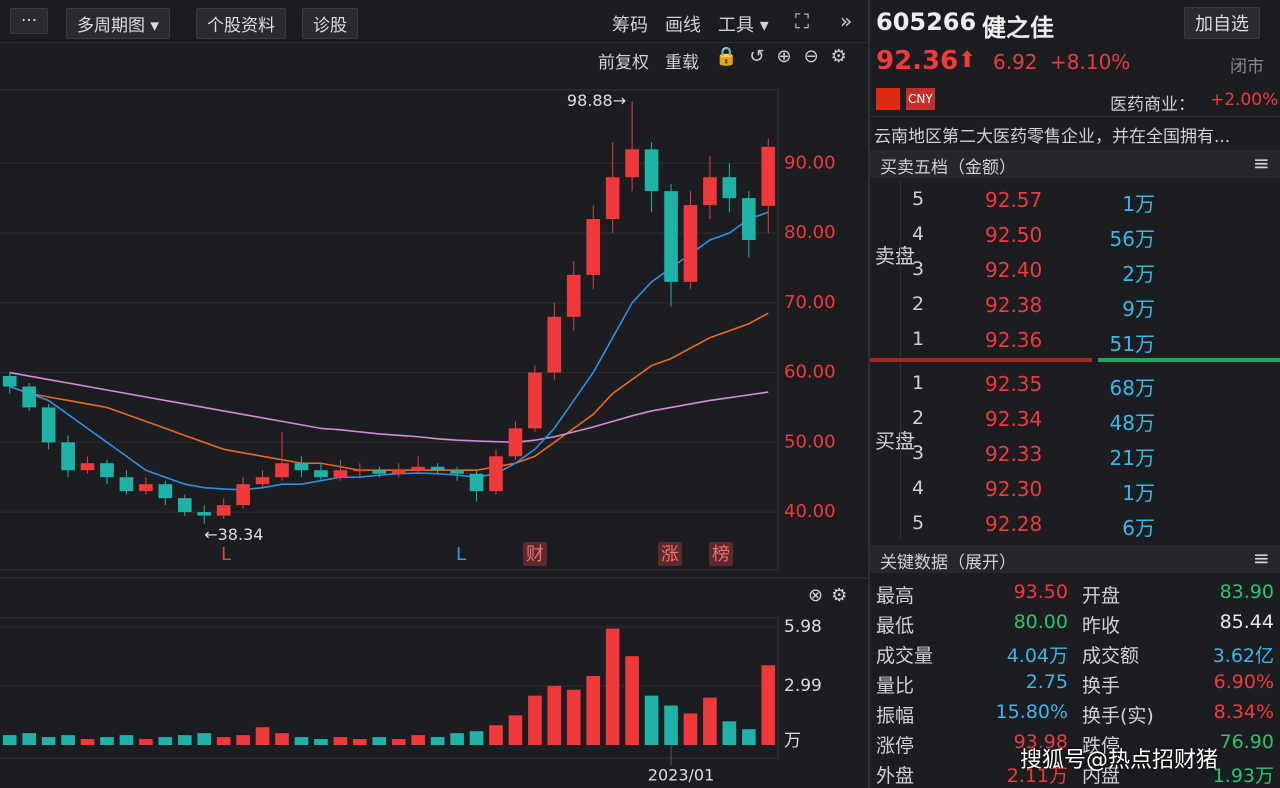  Describe the element at coordinates (596, 100) in the screenshot. I see `high-annotation: 98.88→` at that location.